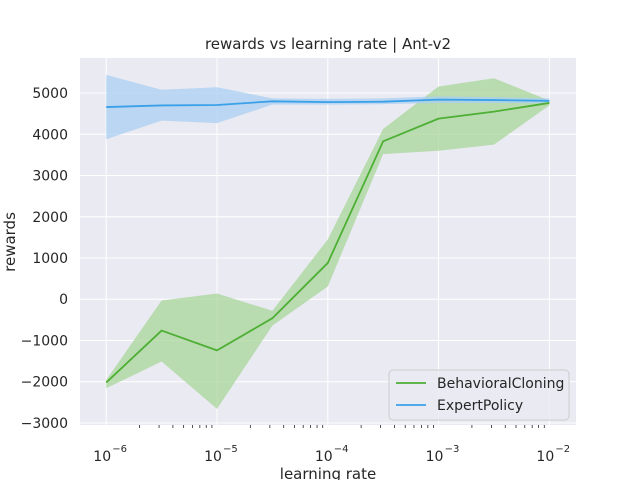 This screenshot has width=640, height=480. I want to click on x-tick-exponent: −4, so click(341, 449).